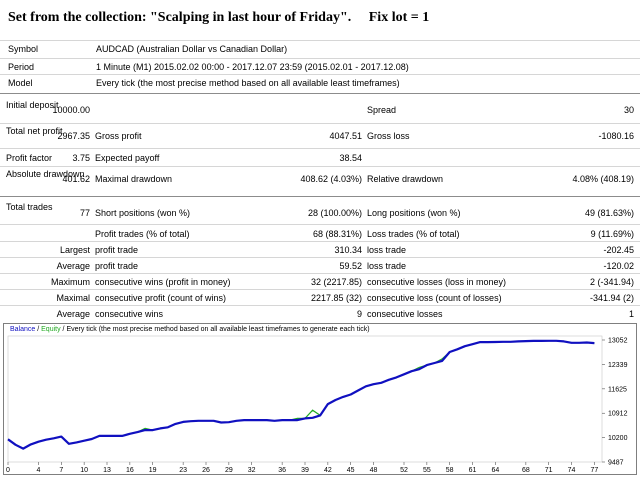 Image resolution: width=640 pixels, height=480 pixels. I want to click on y-tick-label: 12339, so click(618, 365).